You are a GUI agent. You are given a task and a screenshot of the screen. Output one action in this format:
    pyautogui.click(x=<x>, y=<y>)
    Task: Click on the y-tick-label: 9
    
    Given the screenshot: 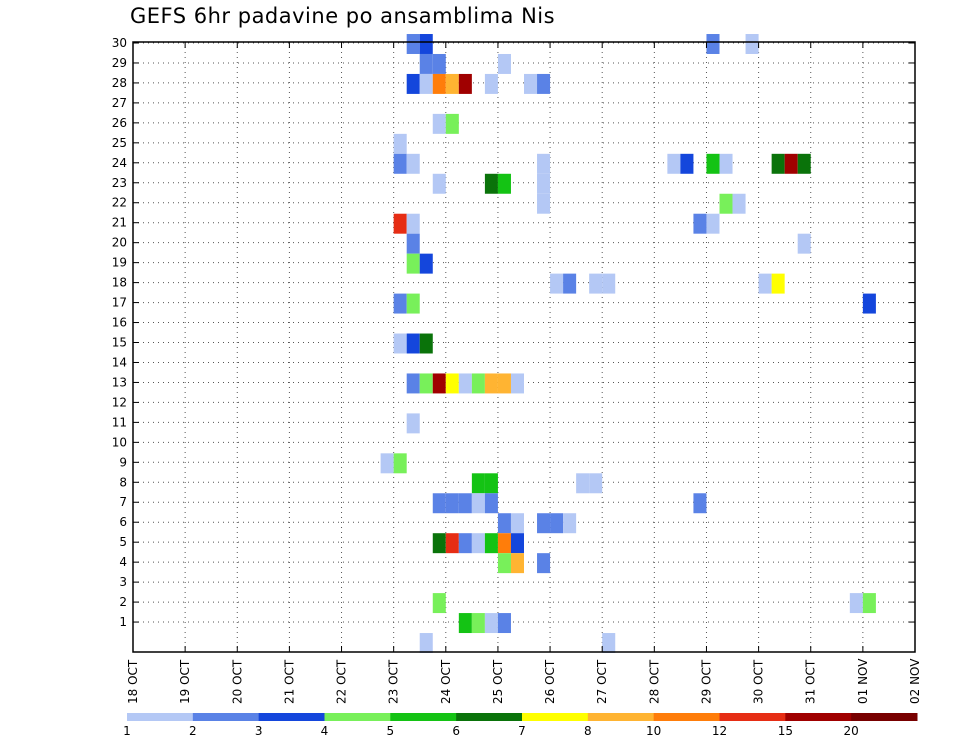 What is the action you would take?
    pyautogui.click(x=123, y=462)
    